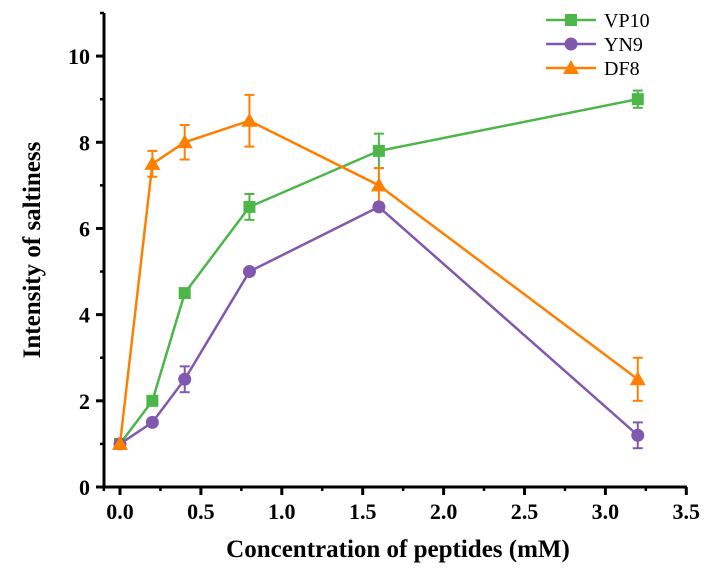 This screenshot has width=713, height=576. Describe the element at coordinates (282, 511) in the screenshot. I see `x-tick-label: 1.0` at that location.